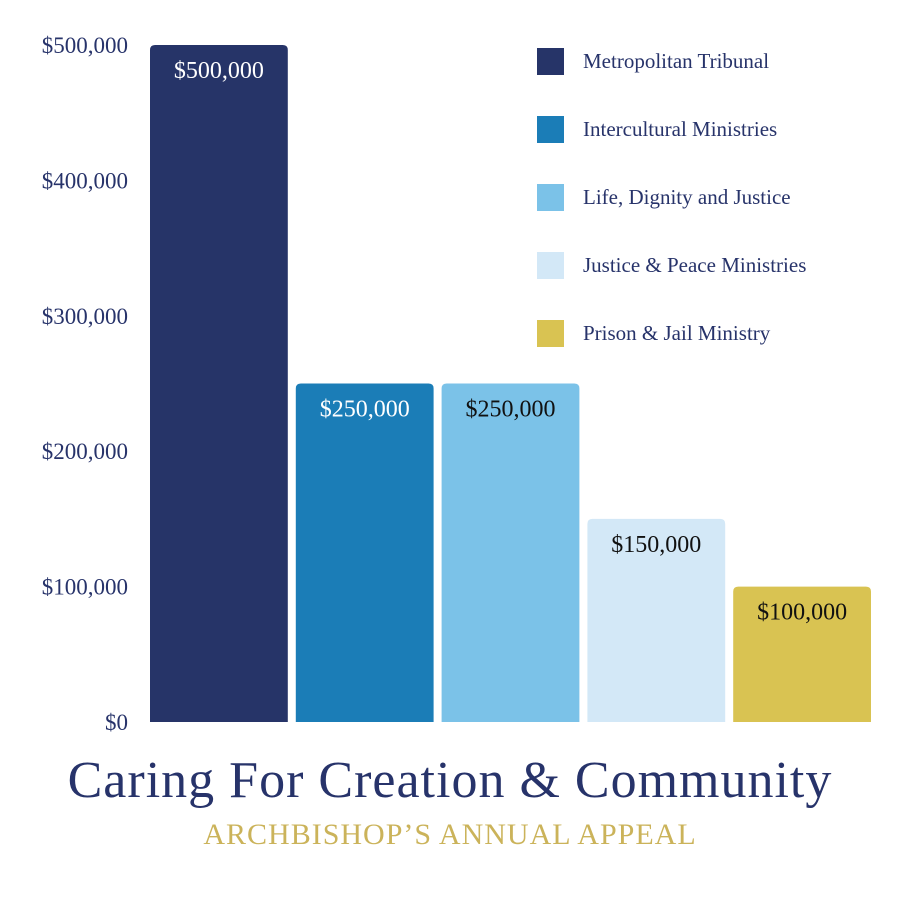 The width and height of the screenshot is (900, 900). Describe the element at coordinates (450, 834) in the screenshot. I see `chart-subtitle: ARCHBISHOP’S ANNUAL APPEAL` at that location.